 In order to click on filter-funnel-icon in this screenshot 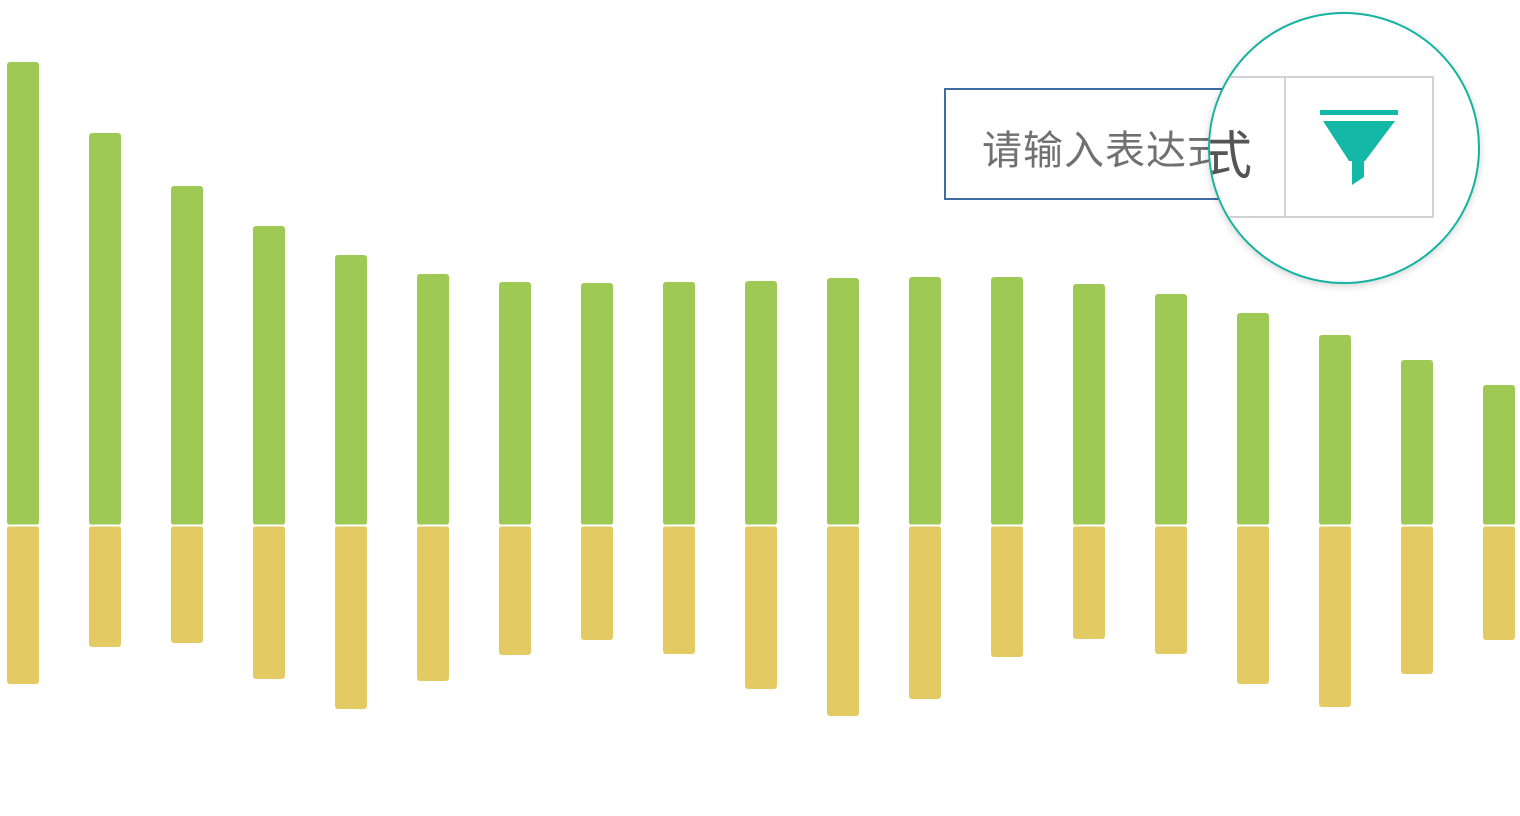, I will do `click(1359, 147)`.